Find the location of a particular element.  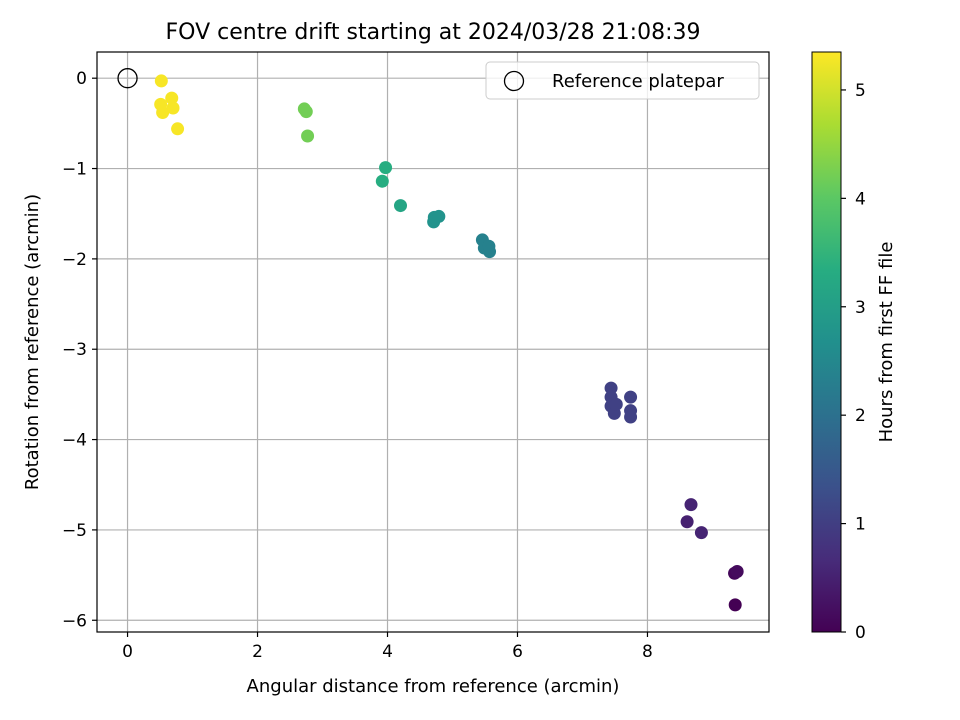

y-tick-label: −4 is located at coordinates (74, 441).